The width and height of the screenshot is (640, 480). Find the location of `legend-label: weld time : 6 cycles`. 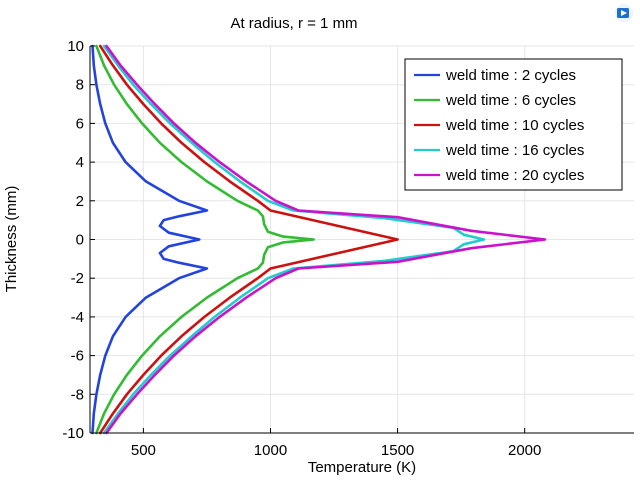

legend-label: weld time : 6 cycles is located at coordinates (510, 100).